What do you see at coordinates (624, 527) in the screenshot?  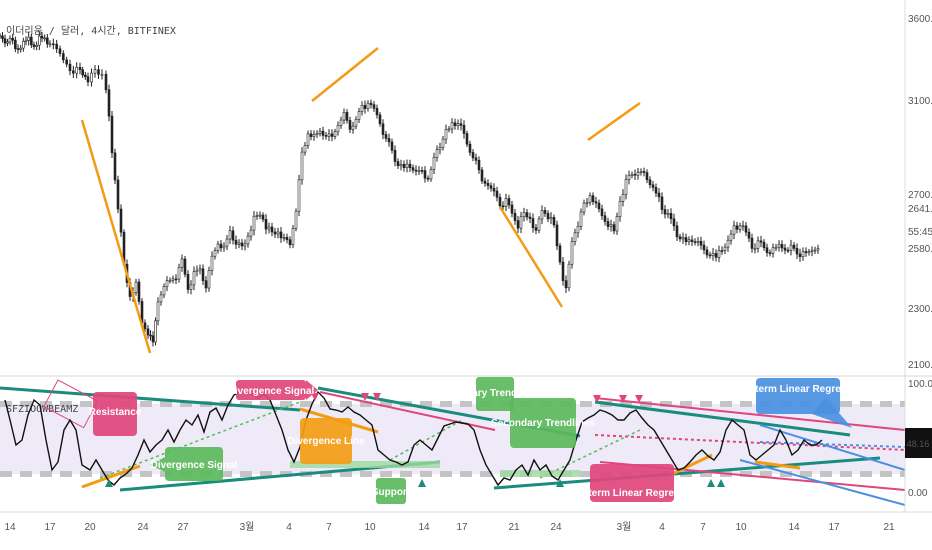 I see `x-tick-label: 3월` at bounding box center [624, 527].